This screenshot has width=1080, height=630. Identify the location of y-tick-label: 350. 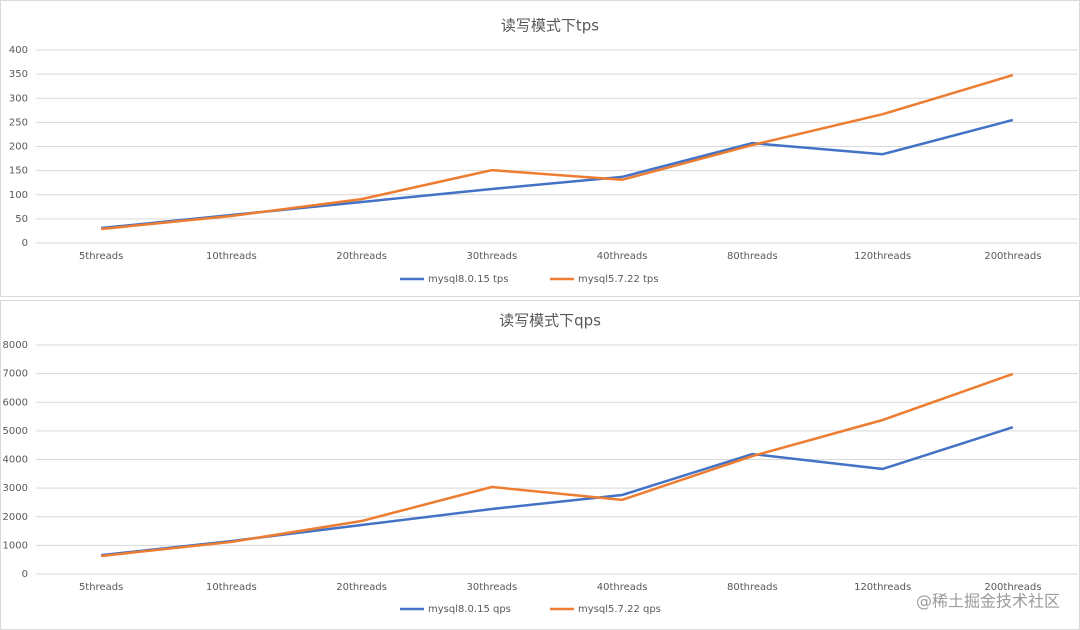
(18, 74).